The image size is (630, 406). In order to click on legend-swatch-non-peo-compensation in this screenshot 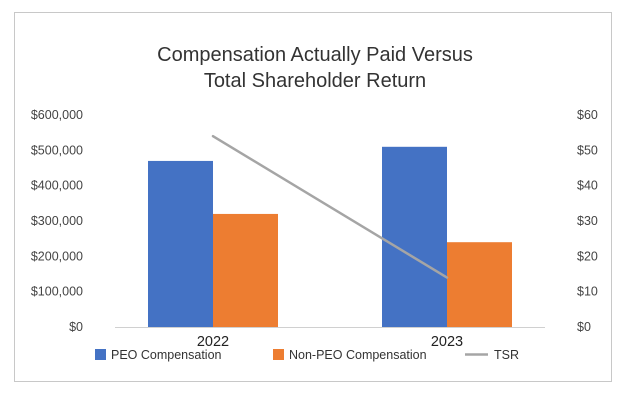, I will do `click(278, 354)`.